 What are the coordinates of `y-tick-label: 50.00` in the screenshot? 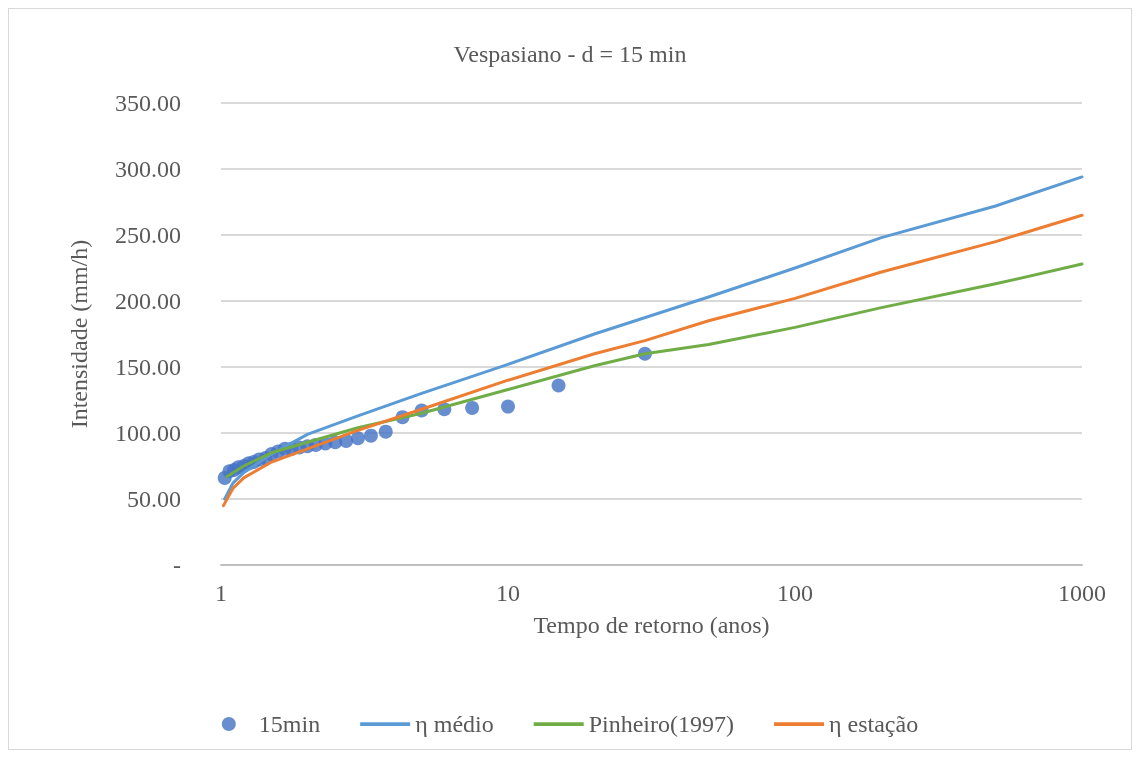 It's located at (154, 499).